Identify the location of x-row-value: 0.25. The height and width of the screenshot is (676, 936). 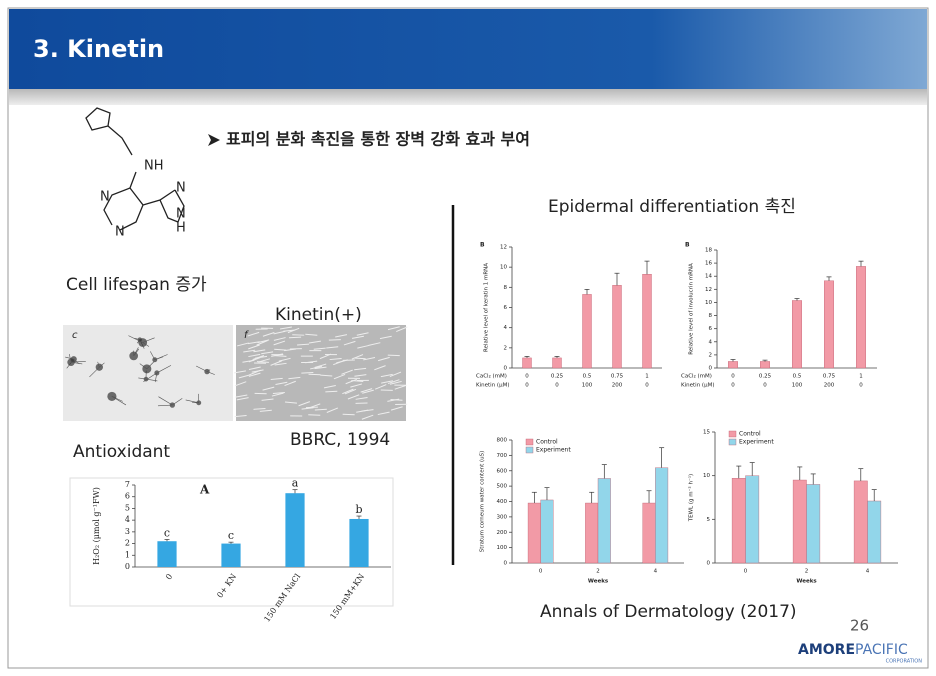
(765, 377).